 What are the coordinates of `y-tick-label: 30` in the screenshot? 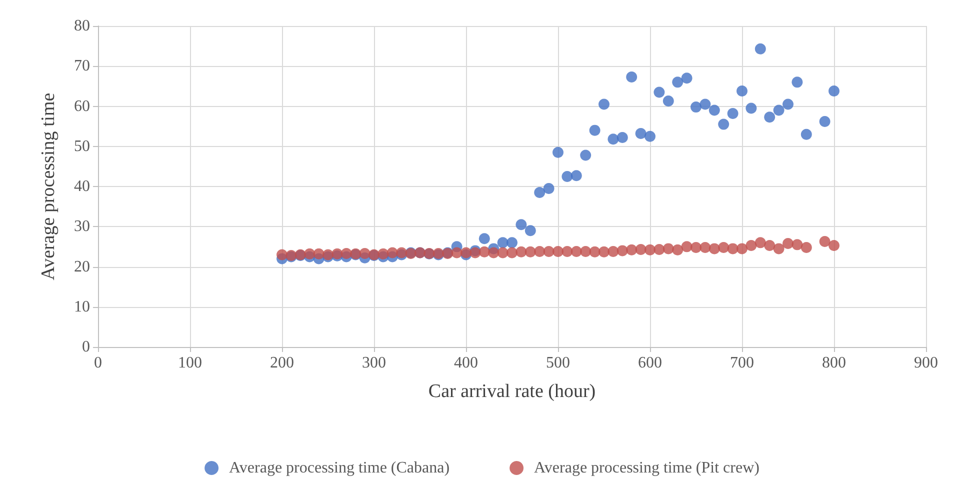 It's located at (82, 227).